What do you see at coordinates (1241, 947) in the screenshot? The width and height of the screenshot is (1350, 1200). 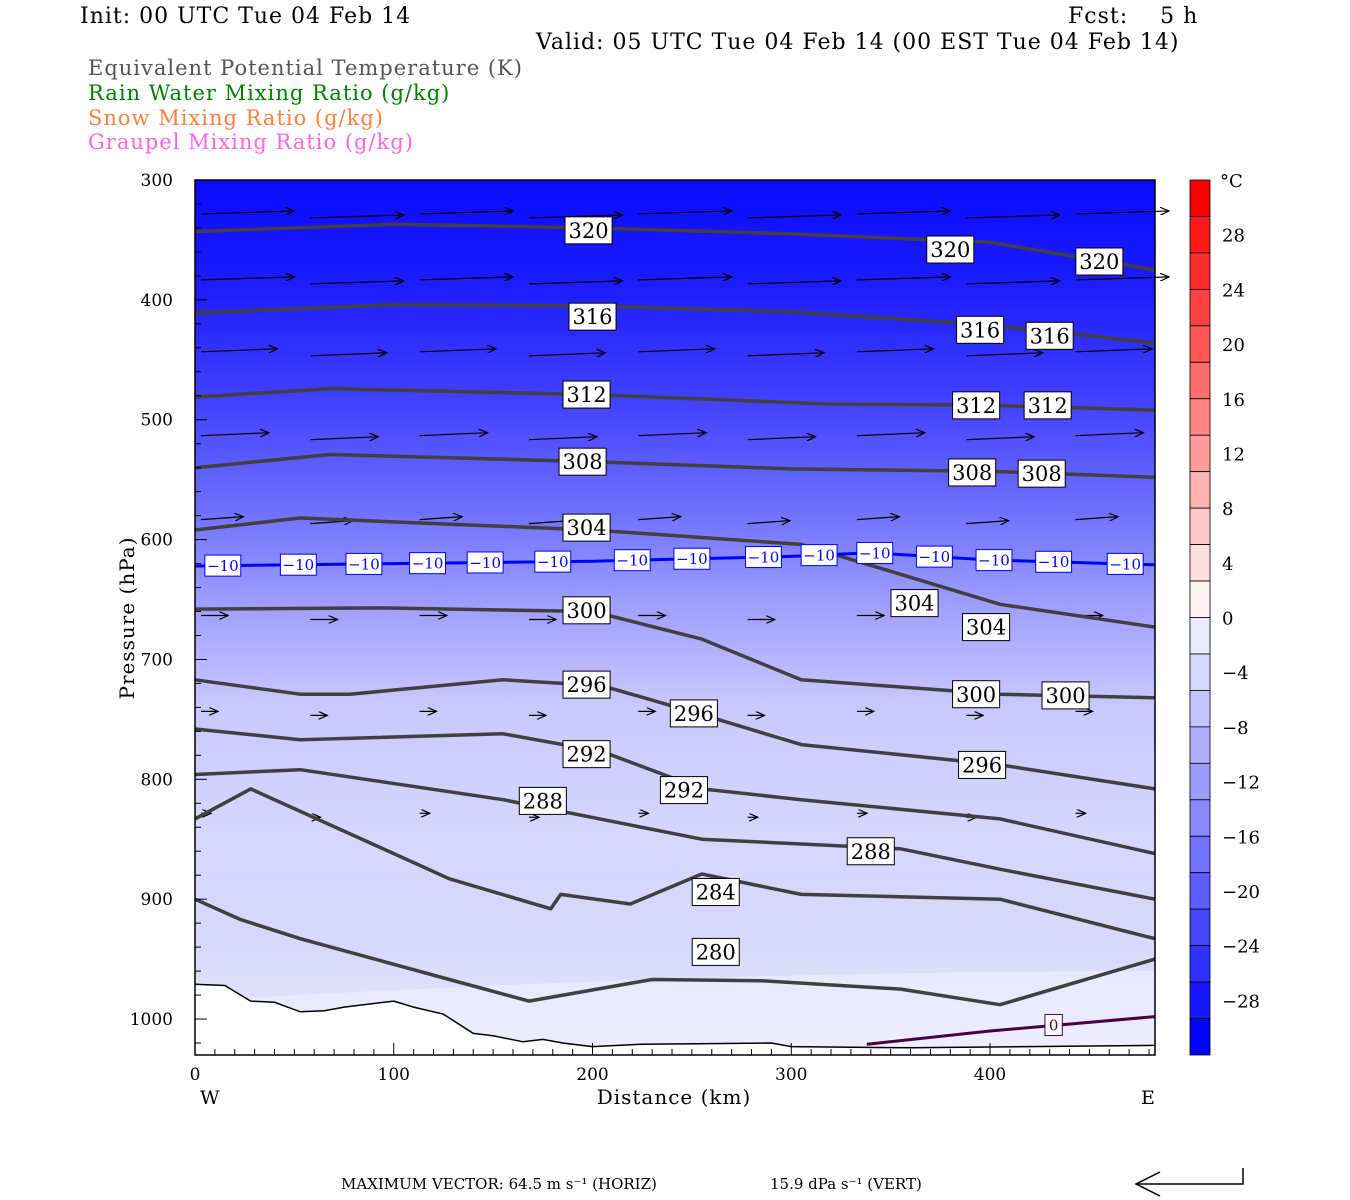 I see `colorbar-label: −24` at bounding box center [1241, 947].